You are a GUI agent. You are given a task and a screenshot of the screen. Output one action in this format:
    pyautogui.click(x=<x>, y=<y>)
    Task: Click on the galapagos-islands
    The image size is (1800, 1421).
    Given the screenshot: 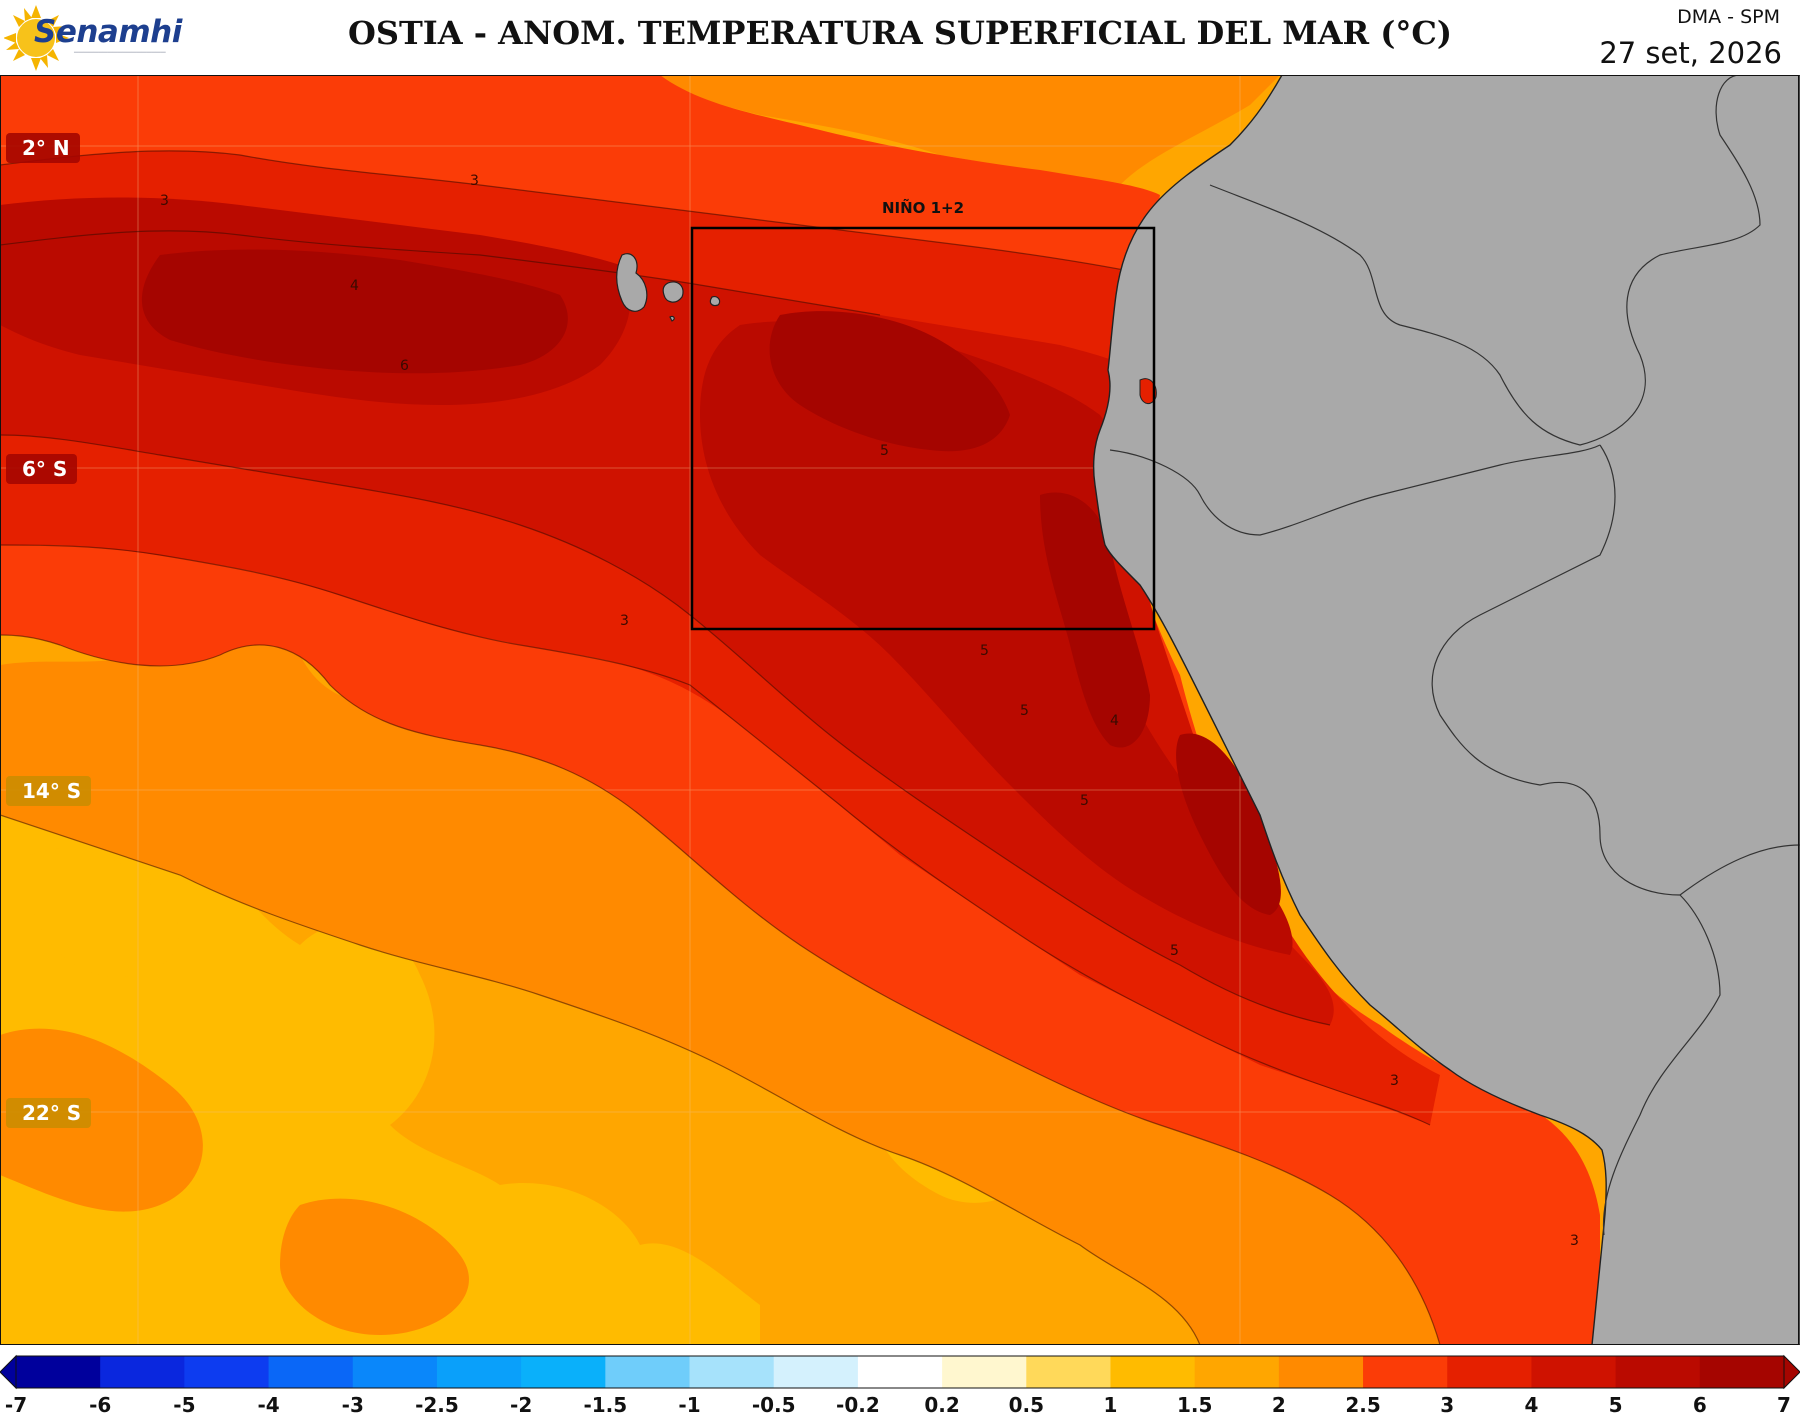 What is the action you would take?
    pyautogui.click(x=668, y=287)
    